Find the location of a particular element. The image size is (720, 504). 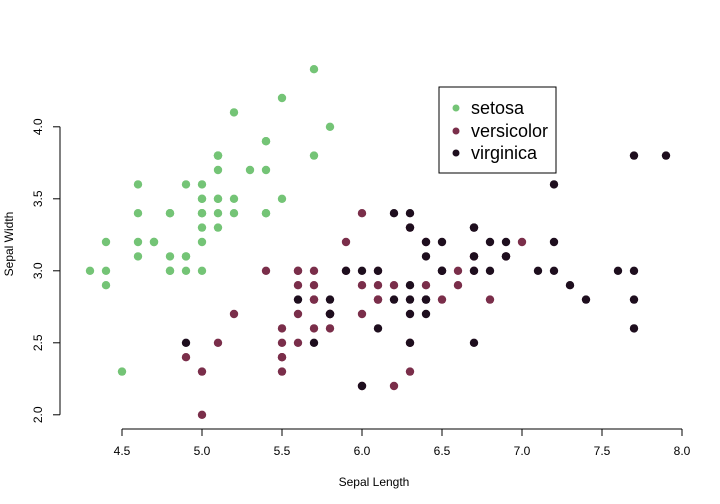

x-tick-label: 4.5 is located at coordinates (122, 451).